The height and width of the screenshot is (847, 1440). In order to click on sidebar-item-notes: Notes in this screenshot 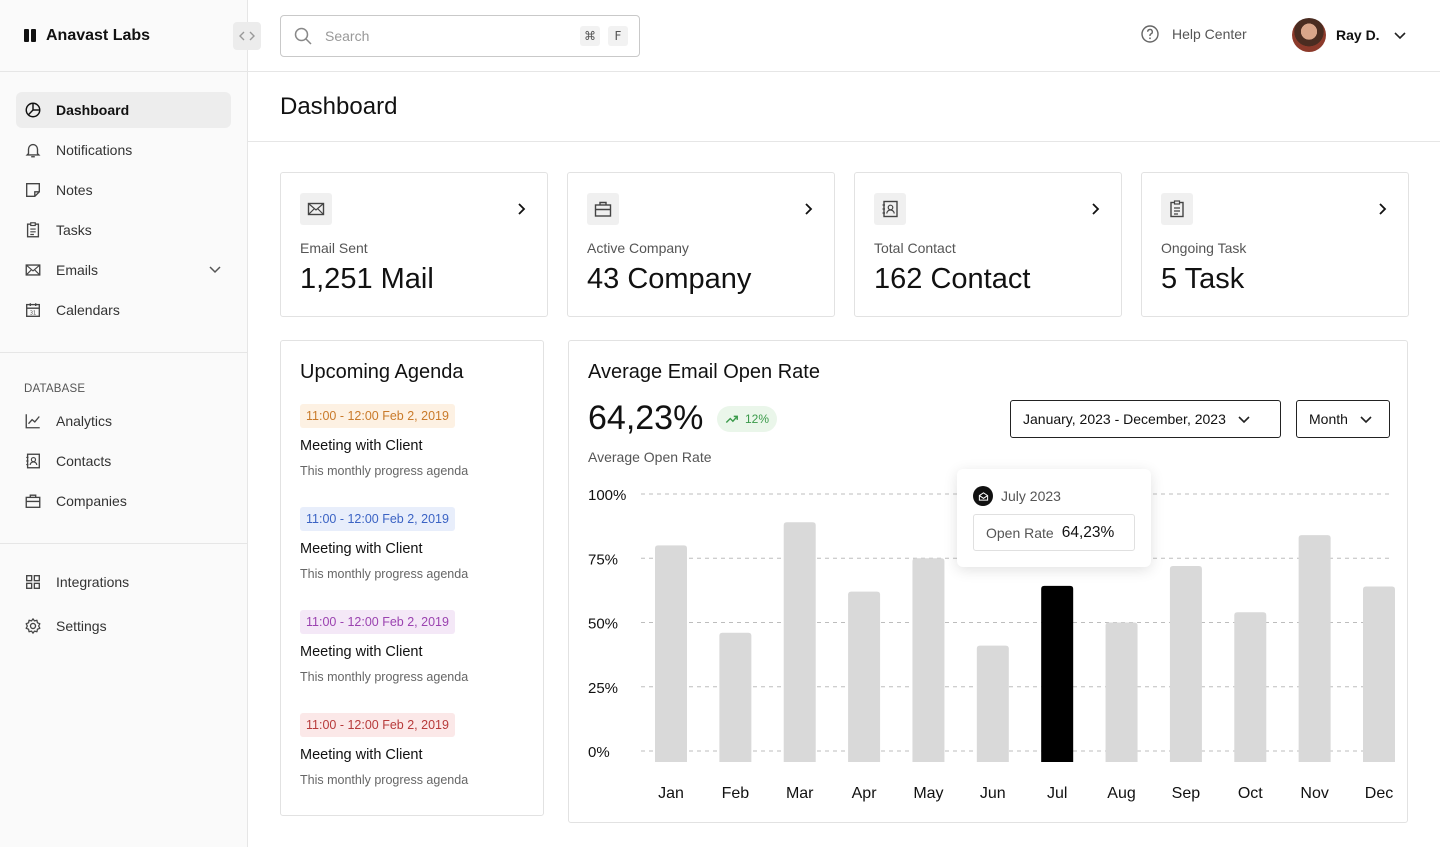, I will do `click(123, 190)`.